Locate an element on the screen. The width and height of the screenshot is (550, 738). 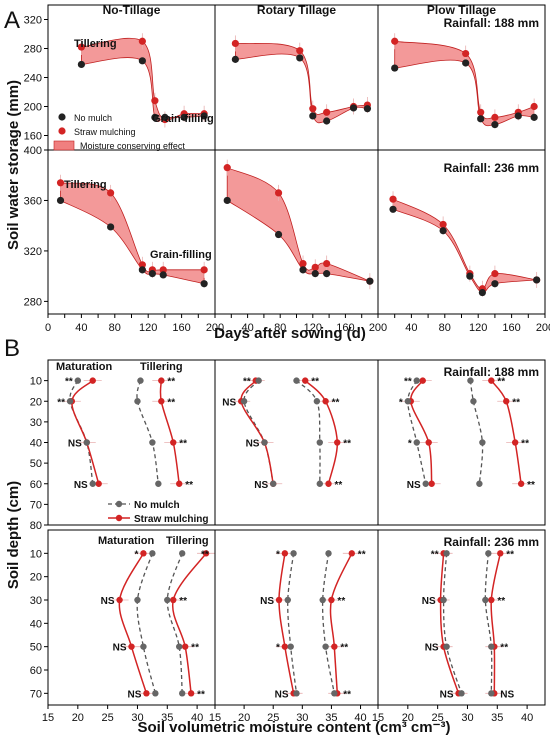
legend-effect-label: Moisture conserving effect is located at coordinates (132, 146).